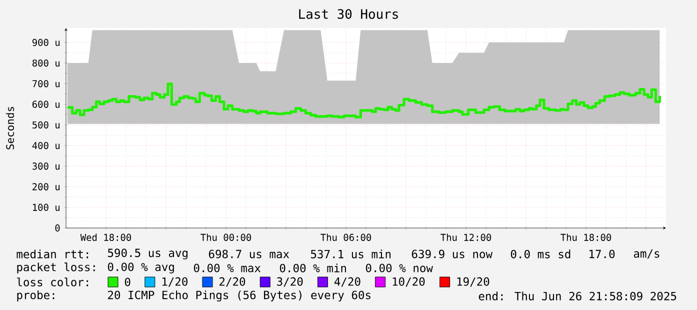 The width and height of the screenshot is (697, 310). What do you see at coordinates (399, 268) in the screenshot?
I see `text: 0.00 % now` at bounding box center [399, 268].